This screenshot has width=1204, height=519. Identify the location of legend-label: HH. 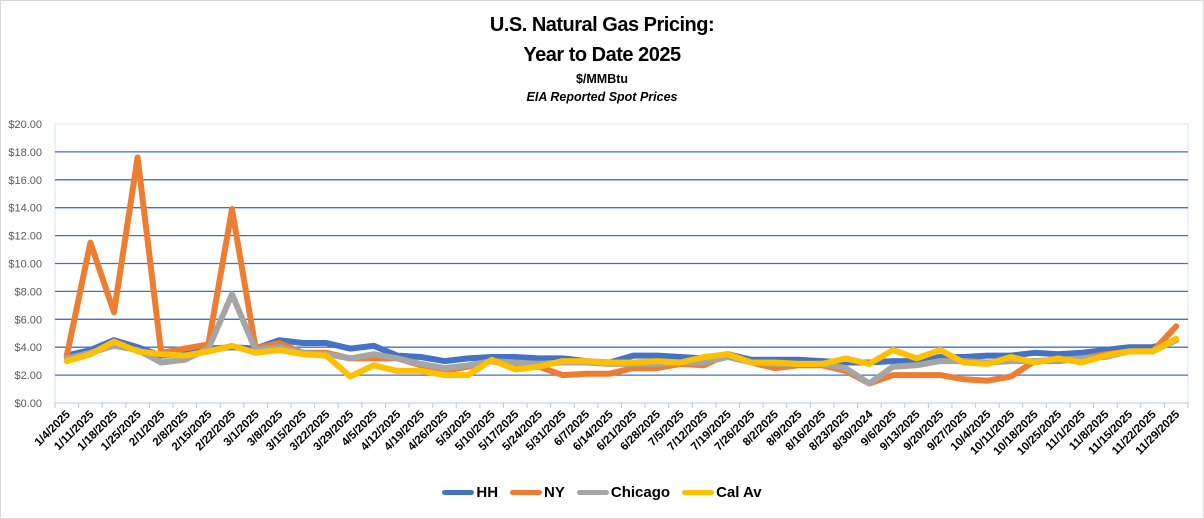
(487, 492).